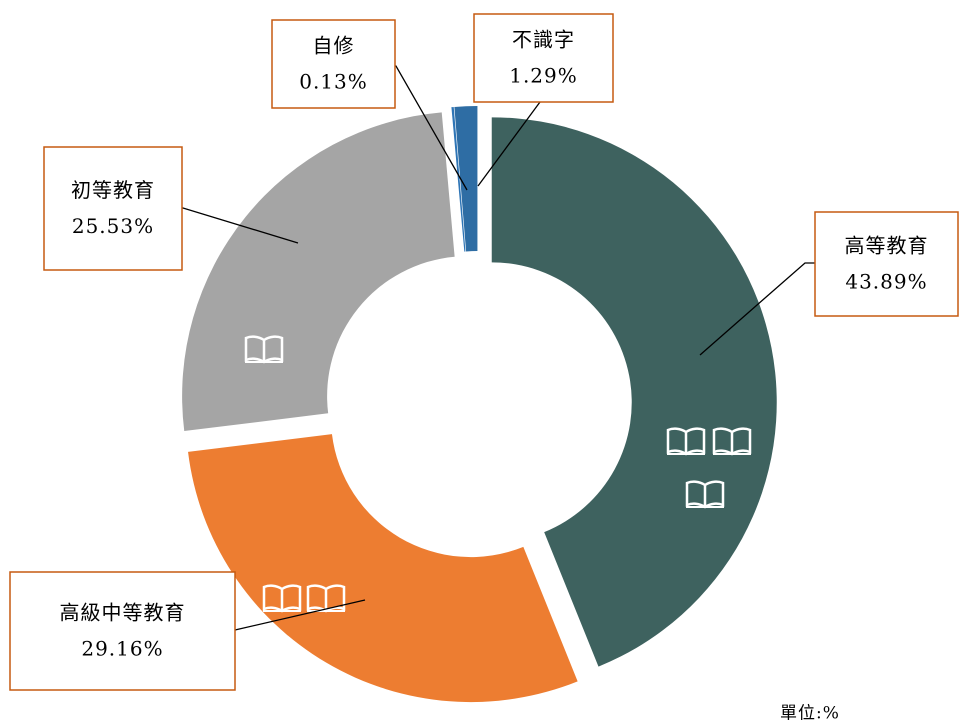 The image size is (960, 728). Describe the element at coordinates (886, 282) in the screenshot. I see `value-label: 43.89%` at that location.